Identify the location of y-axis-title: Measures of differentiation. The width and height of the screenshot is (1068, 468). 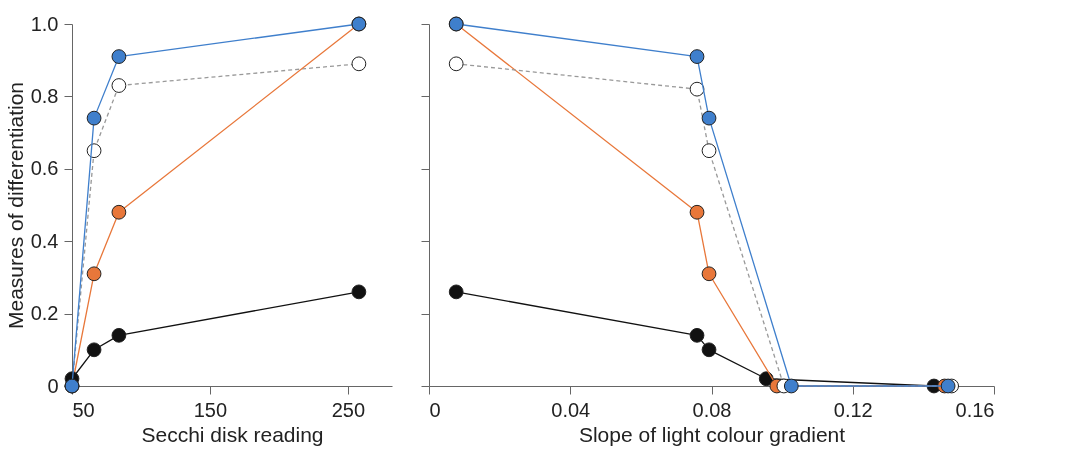
(15, 205).